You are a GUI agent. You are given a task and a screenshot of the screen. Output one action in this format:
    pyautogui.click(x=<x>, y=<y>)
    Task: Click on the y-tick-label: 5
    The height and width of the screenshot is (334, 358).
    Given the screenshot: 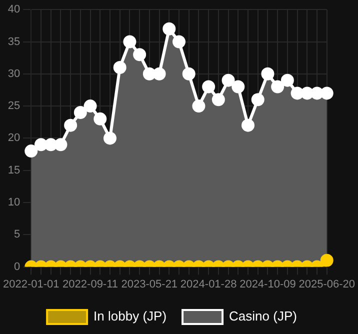 What is the action you would take?
    pyautogui.click(x=17, y=234)
    